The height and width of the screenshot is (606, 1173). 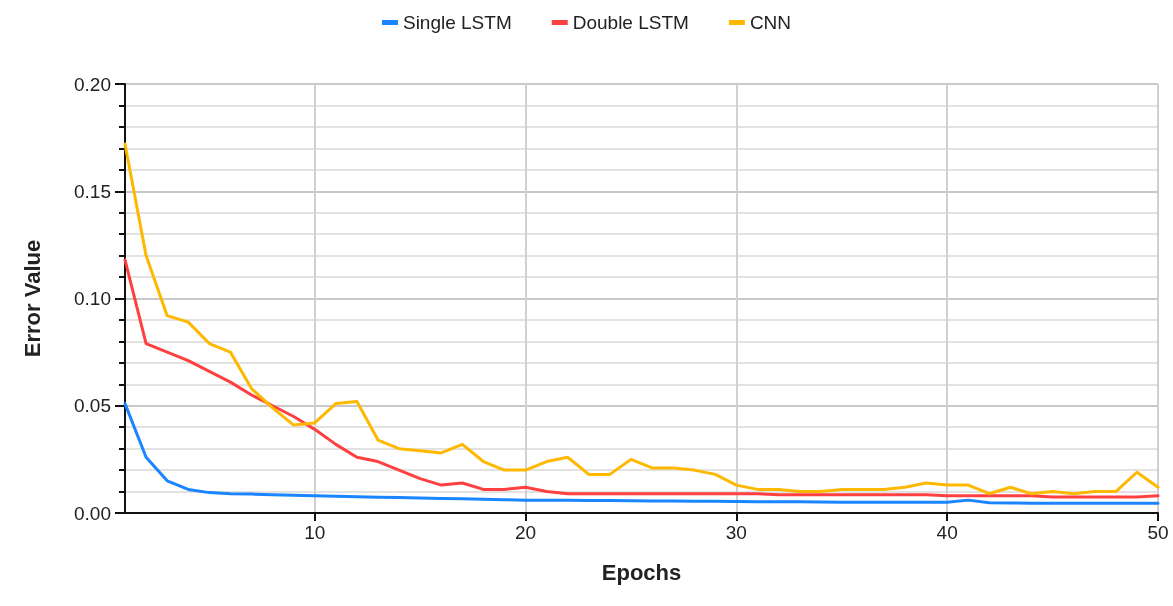 I want to click on legend-label: Single LSTM, so click(x=457, y=22).